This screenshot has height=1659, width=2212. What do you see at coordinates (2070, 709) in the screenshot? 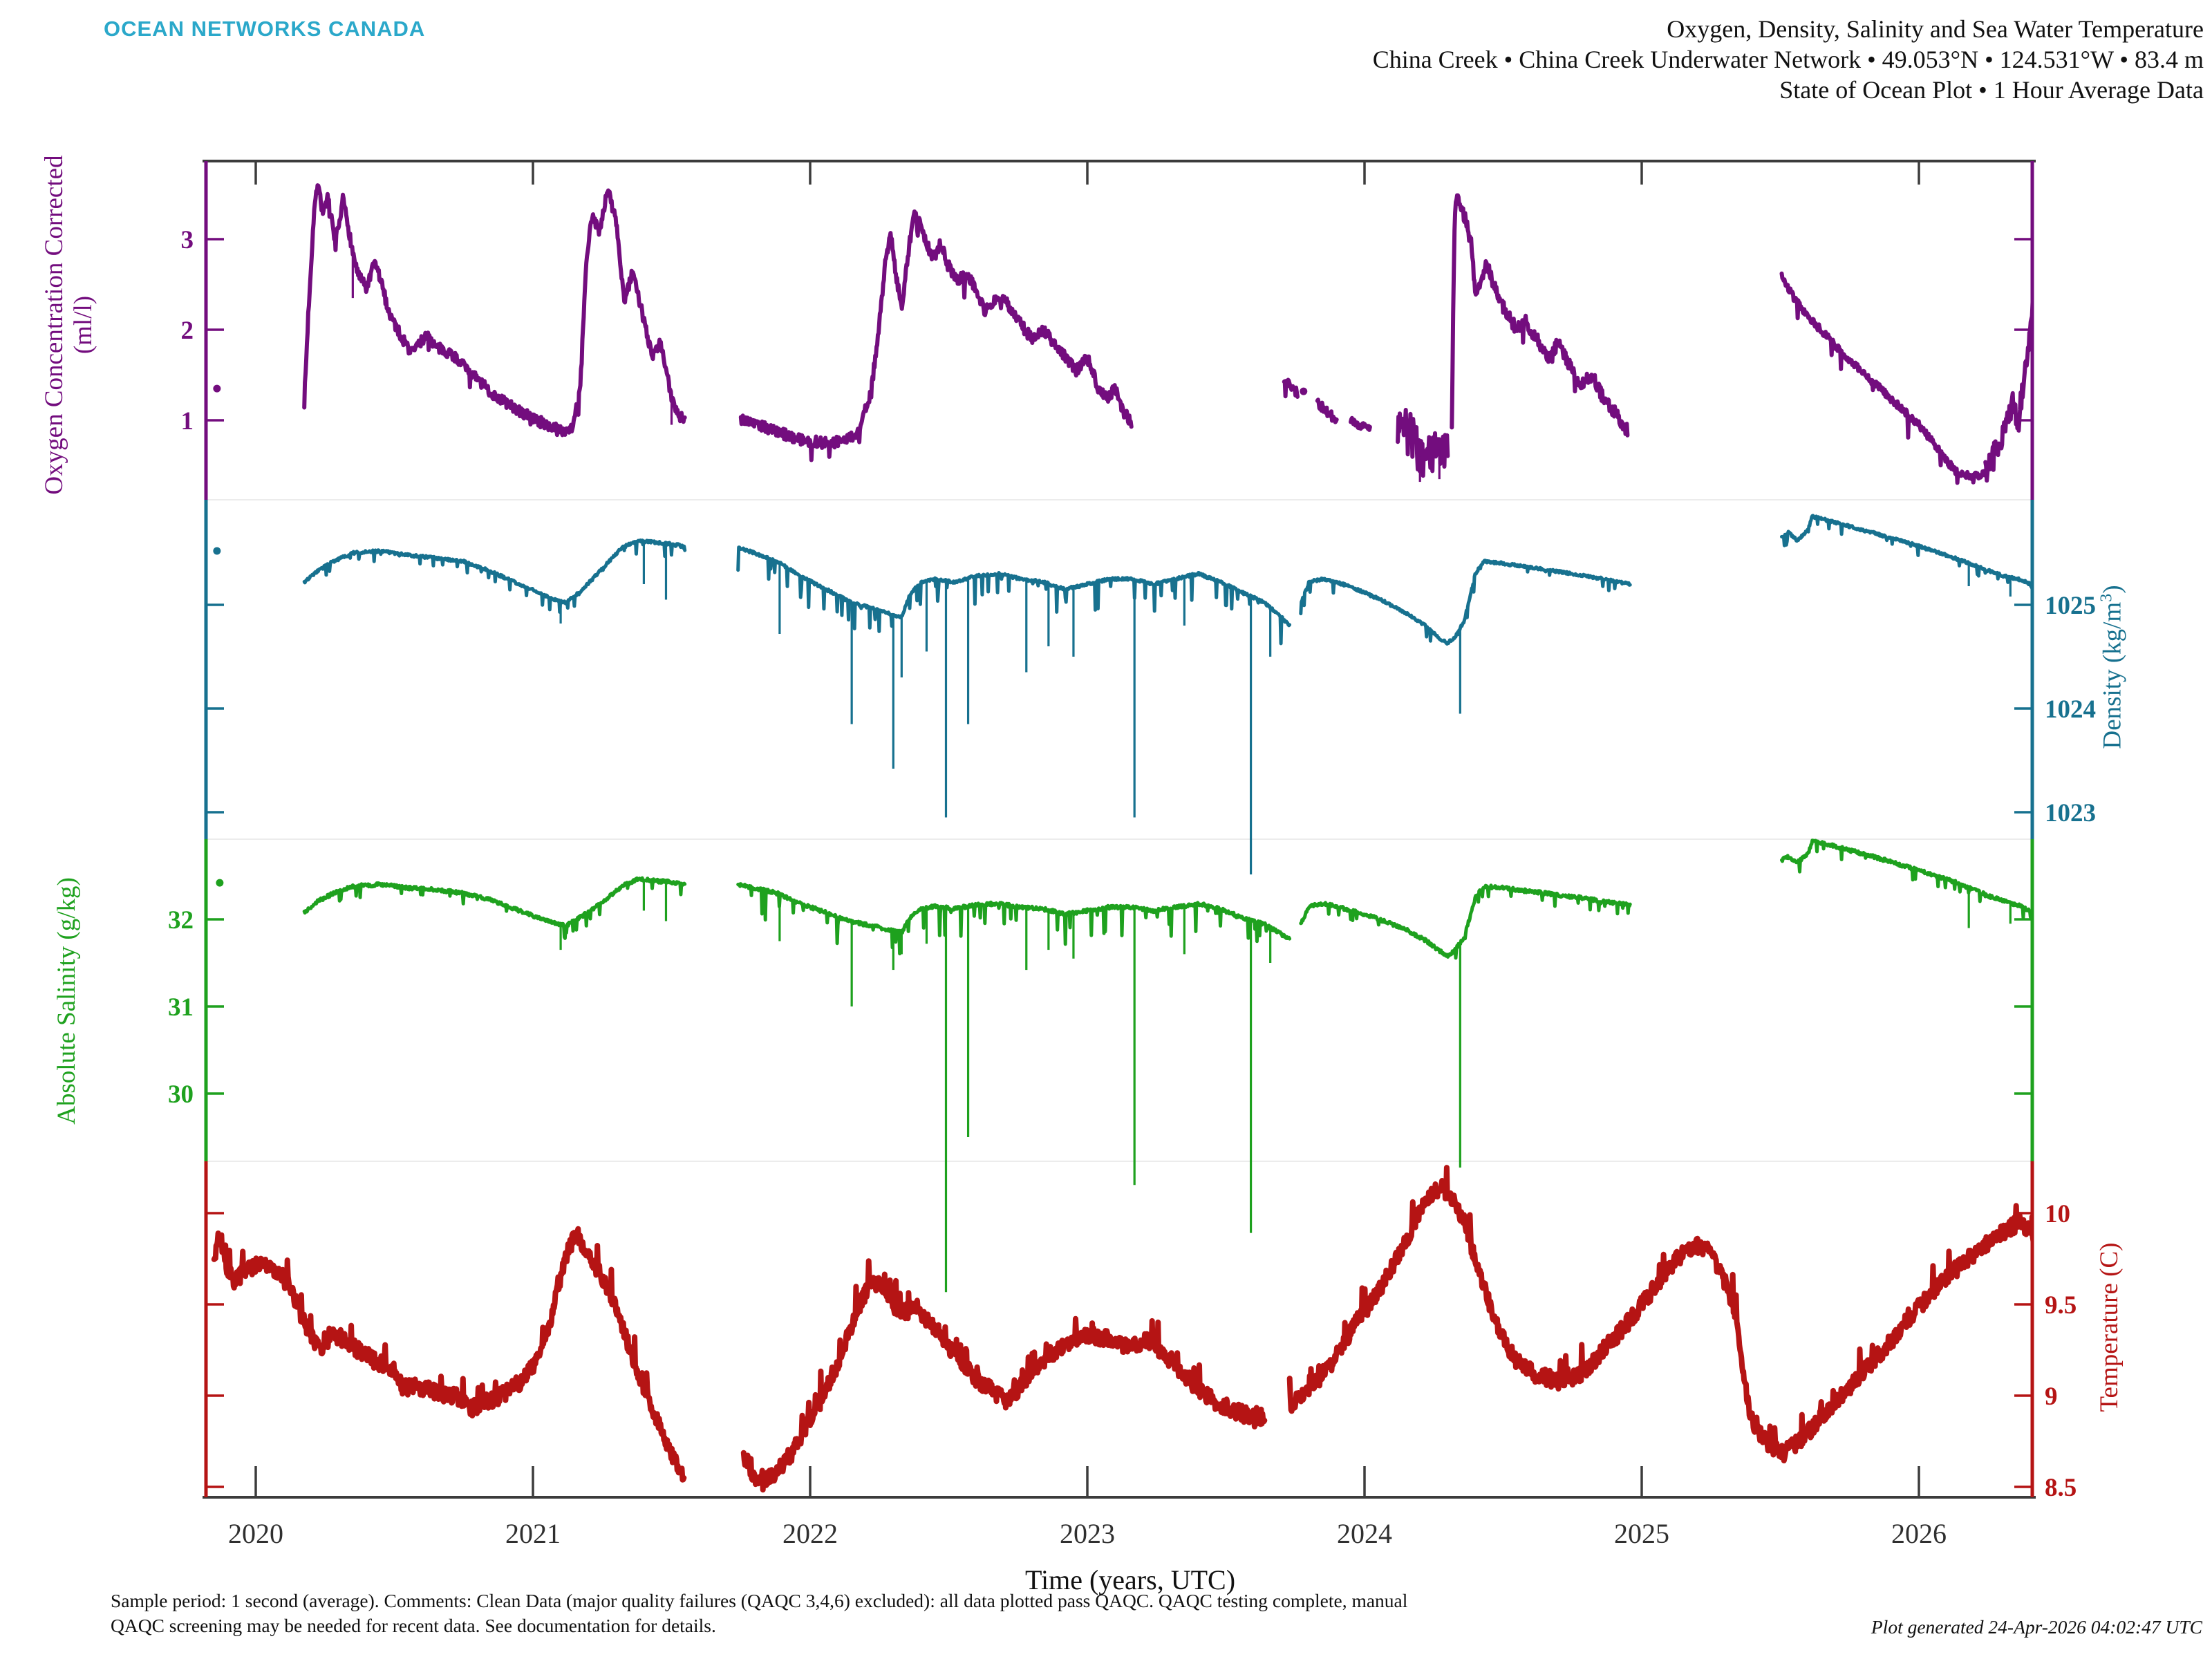
I see `density-tick-label-1024: 1024` at bounding box center [2070, 709].